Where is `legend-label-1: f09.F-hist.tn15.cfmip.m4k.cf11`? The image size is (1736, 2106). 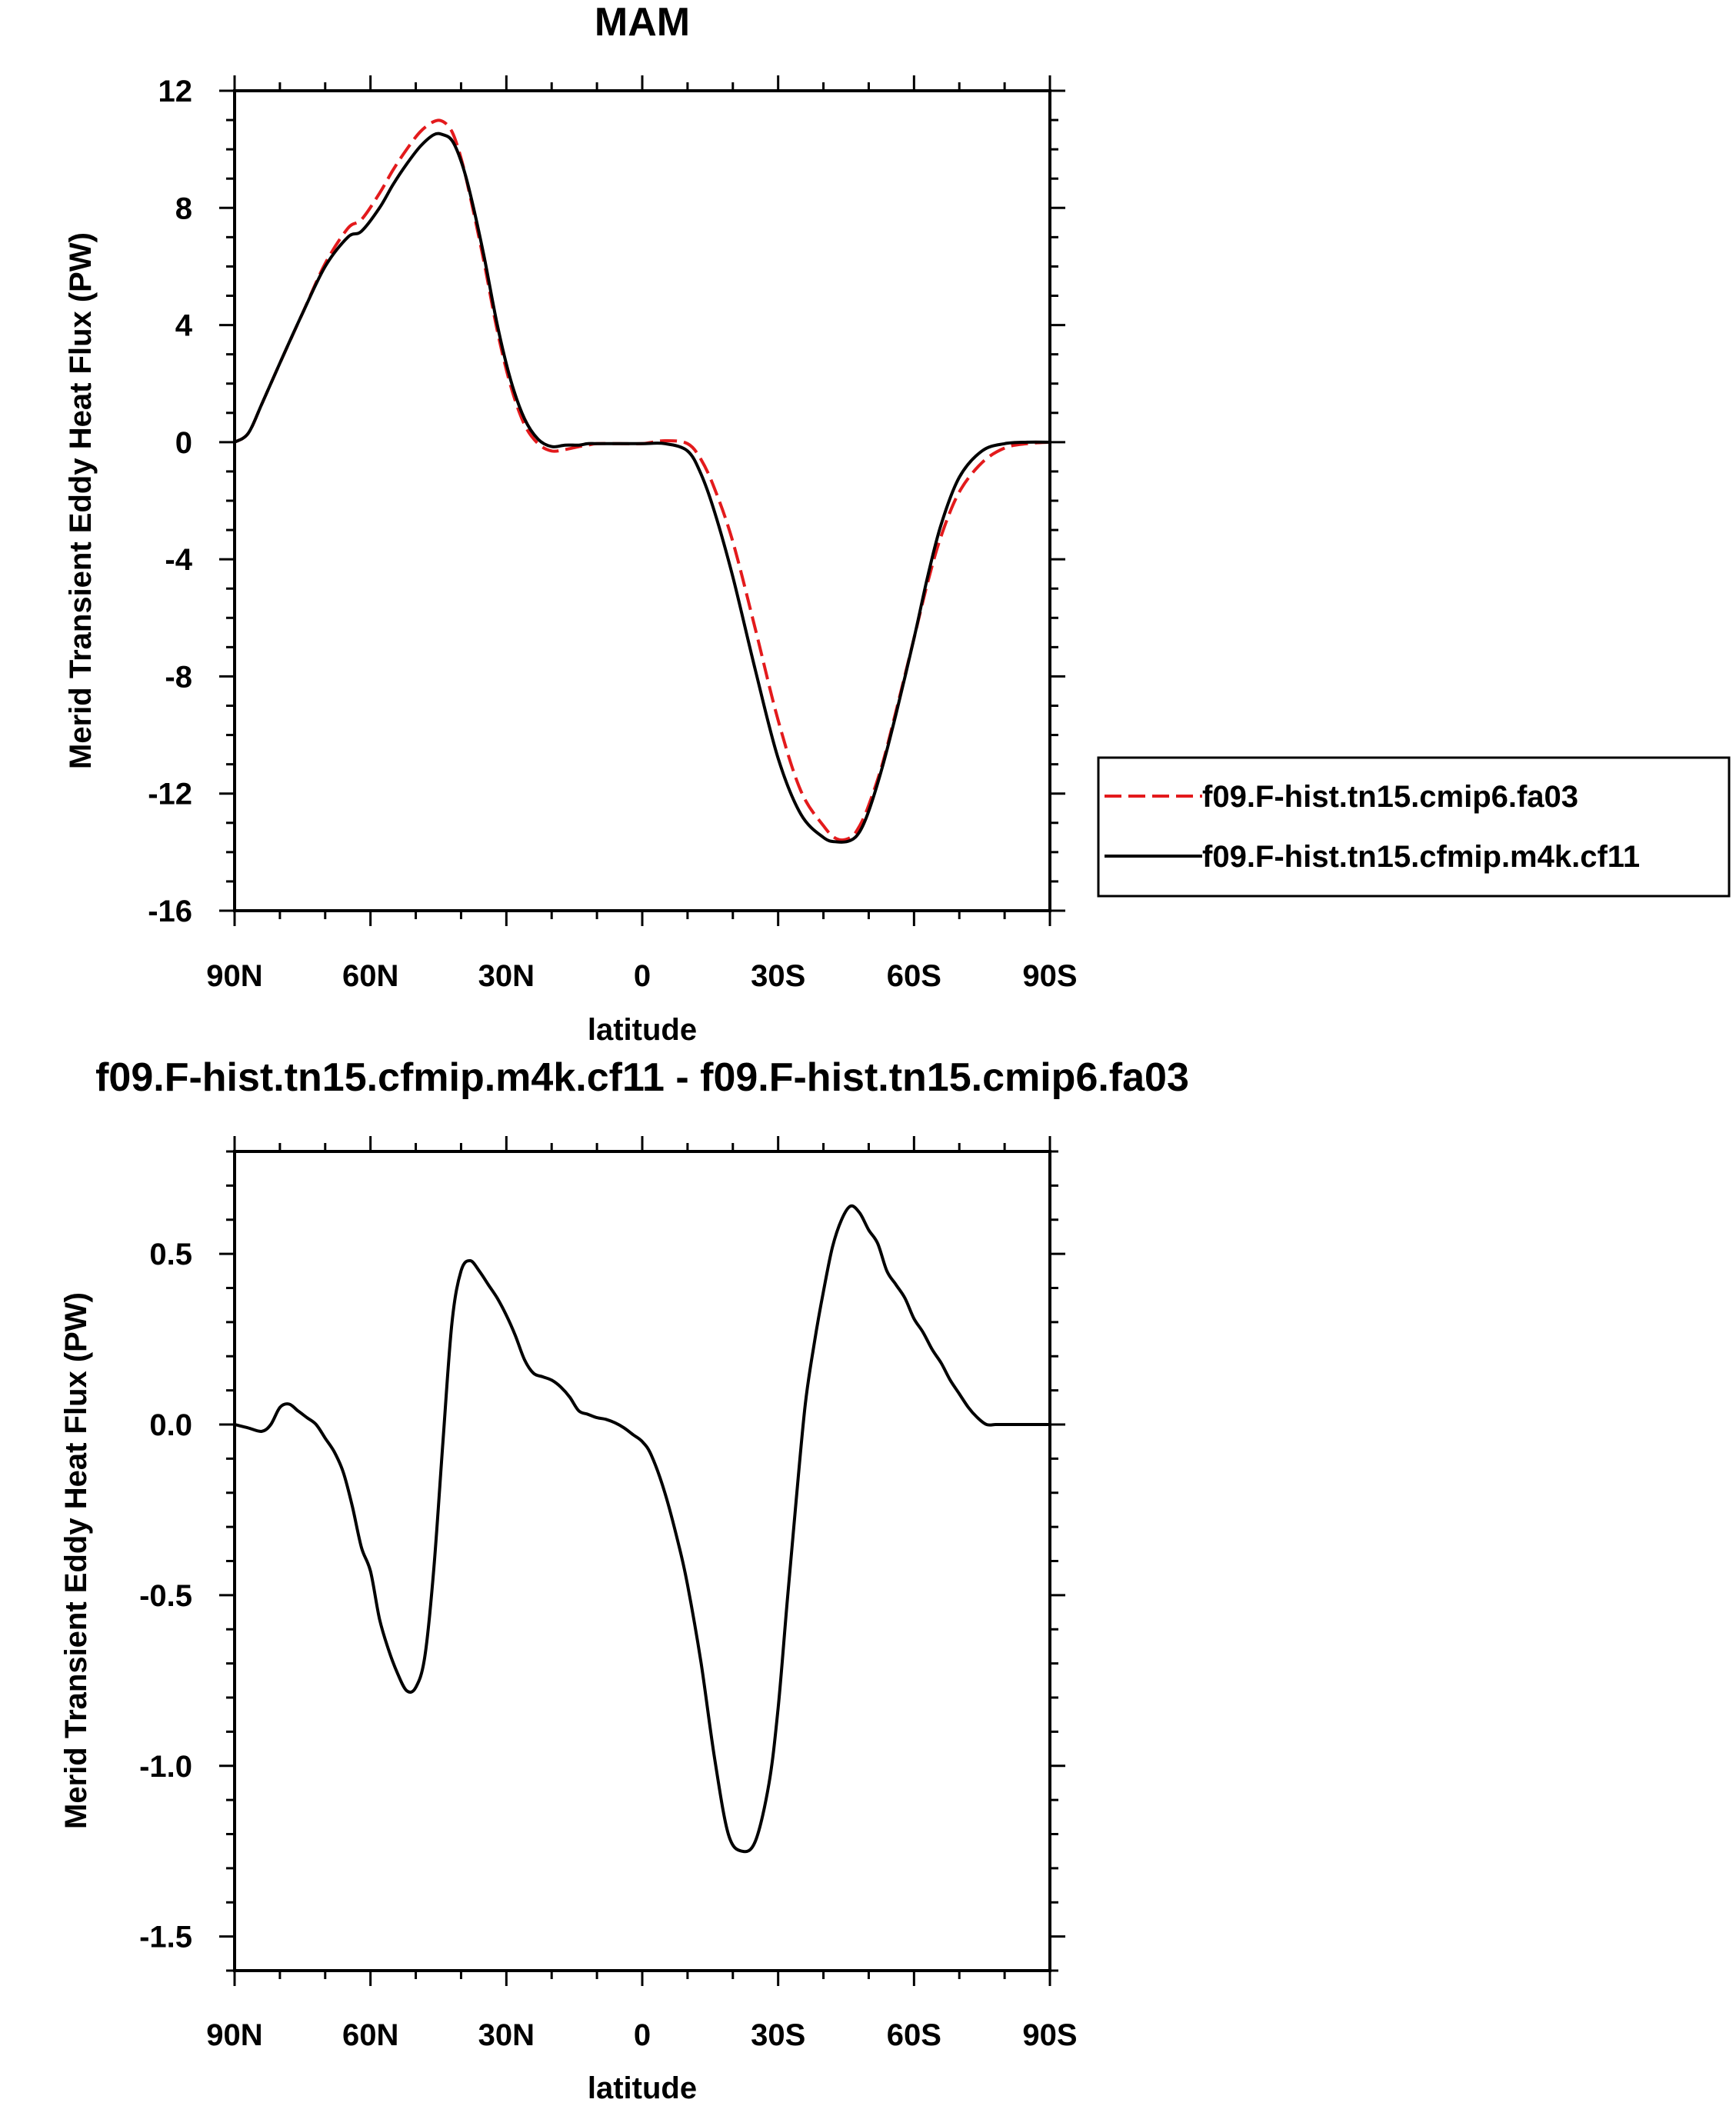
legend-label-1: f09.F-hist.tn15.cfmip.m4k.cf11 is located at coordinates (1421, 857).